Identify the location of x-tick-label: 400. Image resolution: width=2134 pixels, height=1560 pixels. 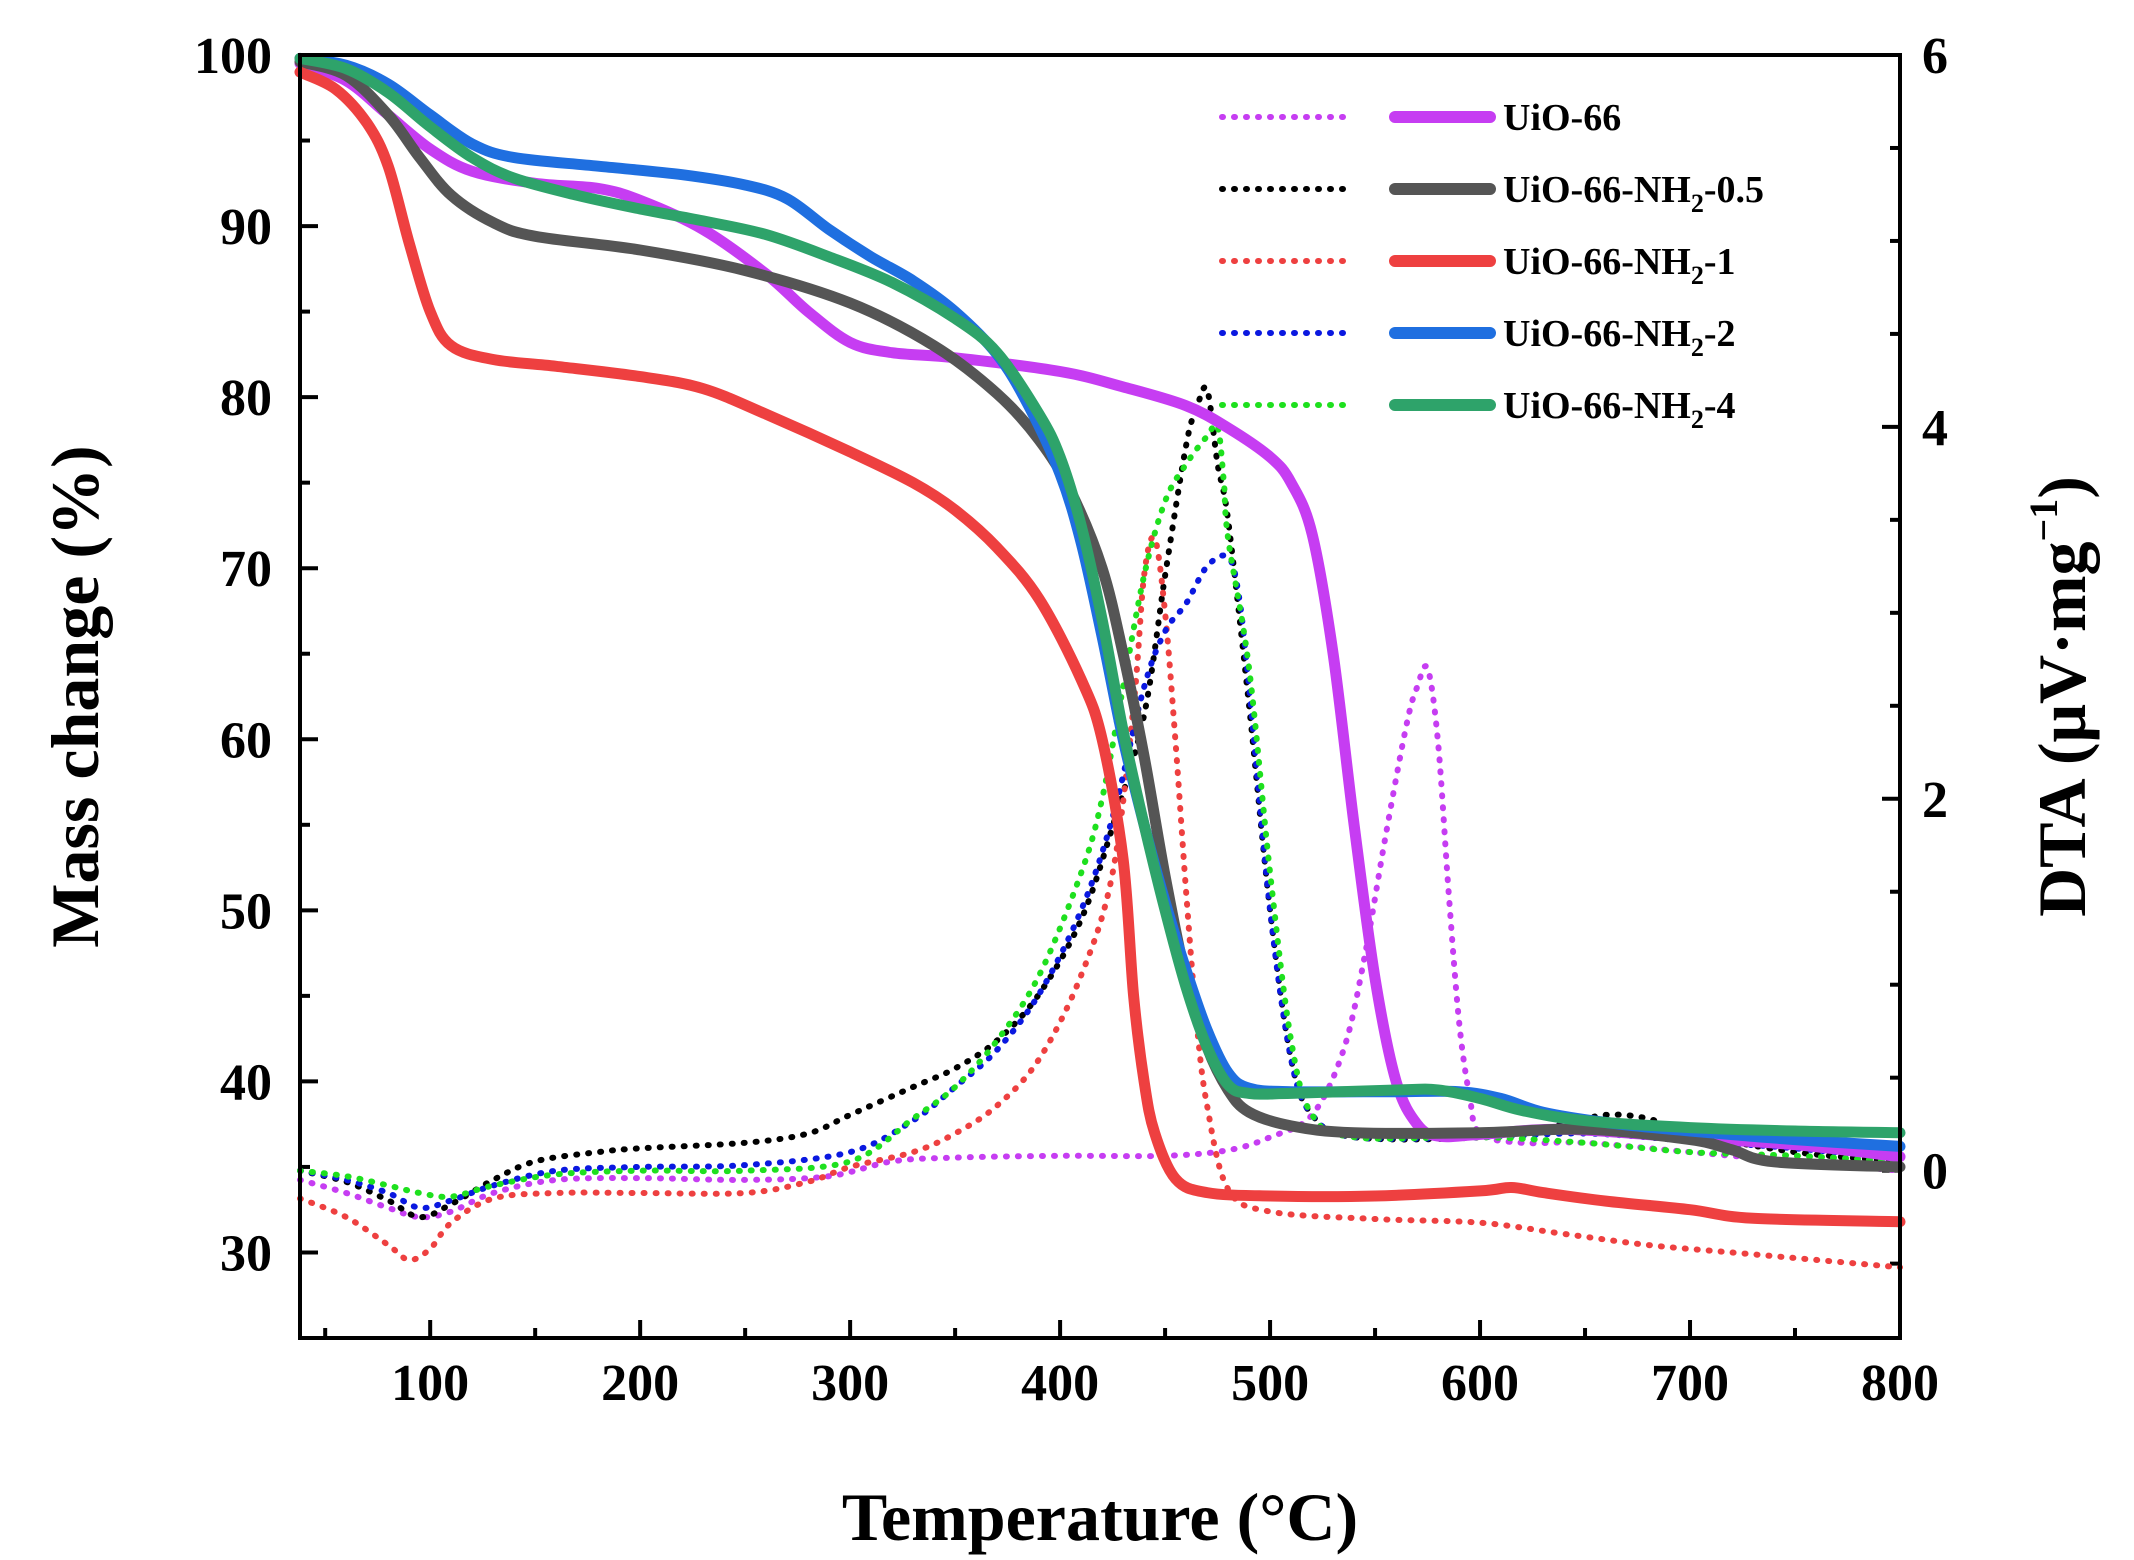
(1060, 1383).